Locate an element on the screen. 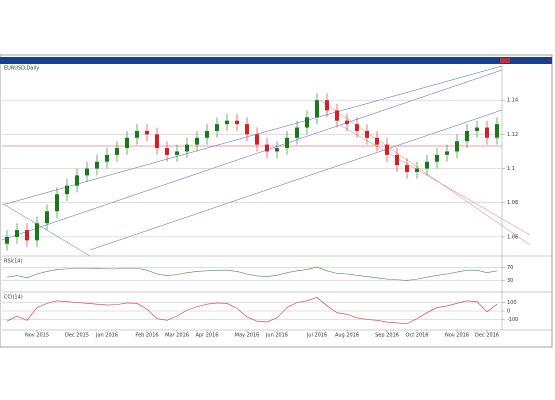 This screenshot has width=555, height=400. x-tick-label: Feb 2016 is located at coordinates (146, 336).